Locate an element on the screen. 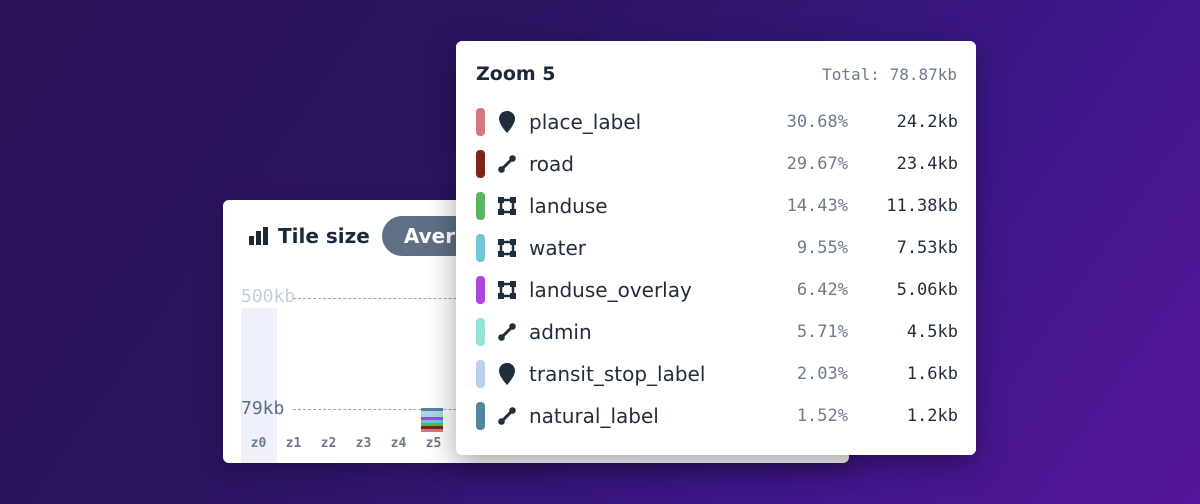  layer-percent: 30.68% is located at coordinates (817, 122).